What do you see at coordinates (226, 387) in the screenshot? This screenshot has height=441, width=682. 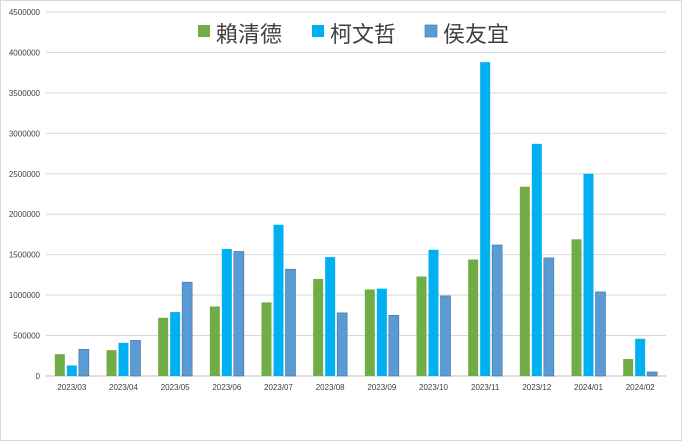 I see `x-tick-label: 2023/06` at bounding box center [226, 387].